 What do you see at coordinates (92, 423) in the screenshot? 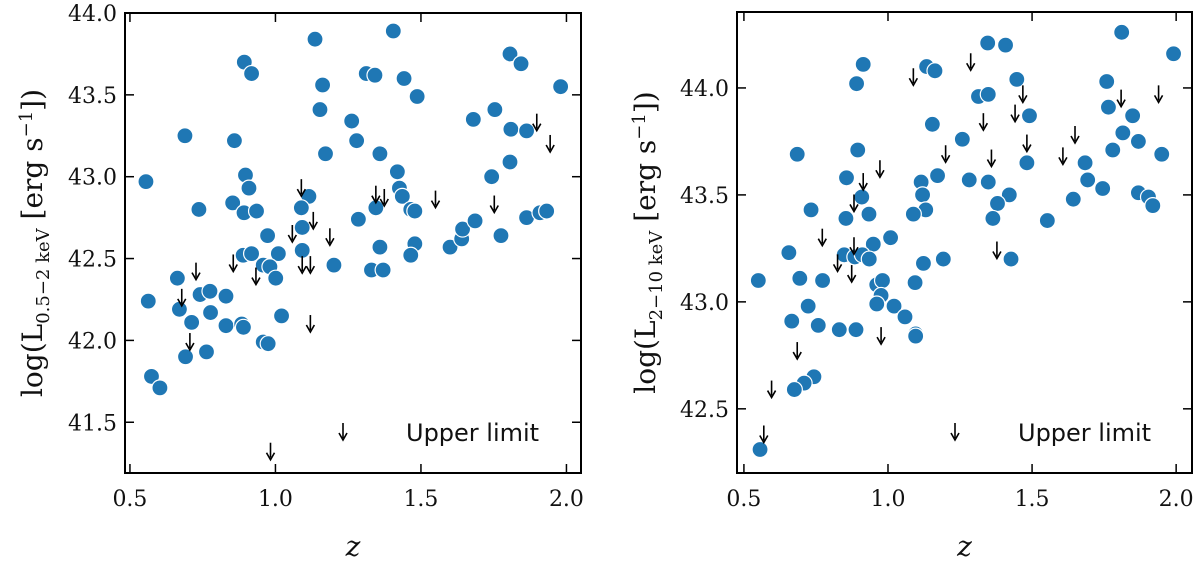
I see `y-tick-label: 41.5` at bounding box center [92, 423].